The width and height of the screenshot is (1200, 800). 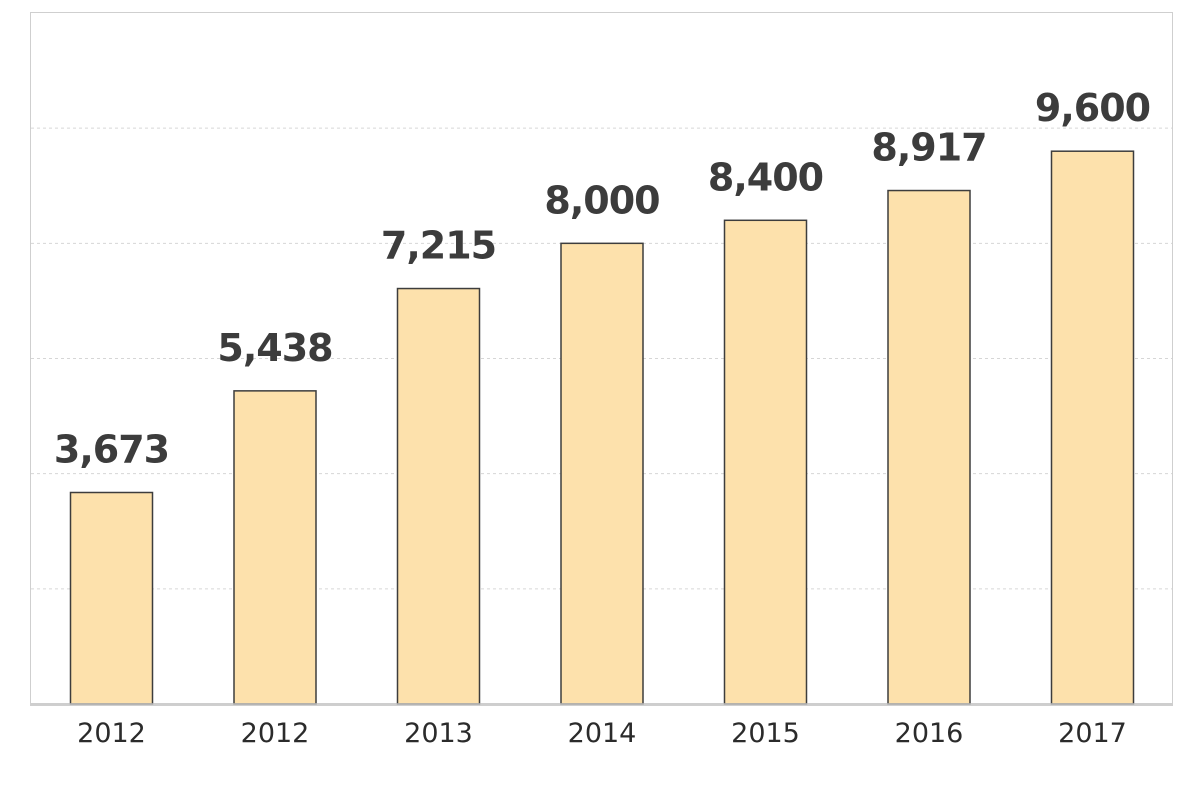 What do you see at coordinates (111, 733) in the screenshot?
I see `x-tick-label-1: 2012` at bounding box center [111, 733].